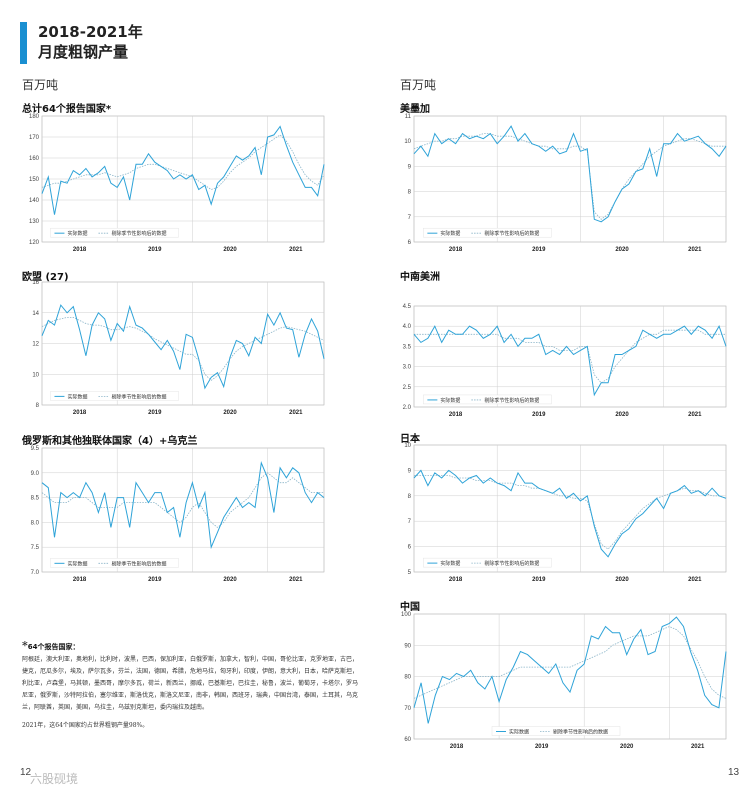 The width and height of the screenshot is (755, 793). Describe the element at coordinates (90, 32) in the screenshot. I see `page-title-line1: 2018-2021年` at that location.